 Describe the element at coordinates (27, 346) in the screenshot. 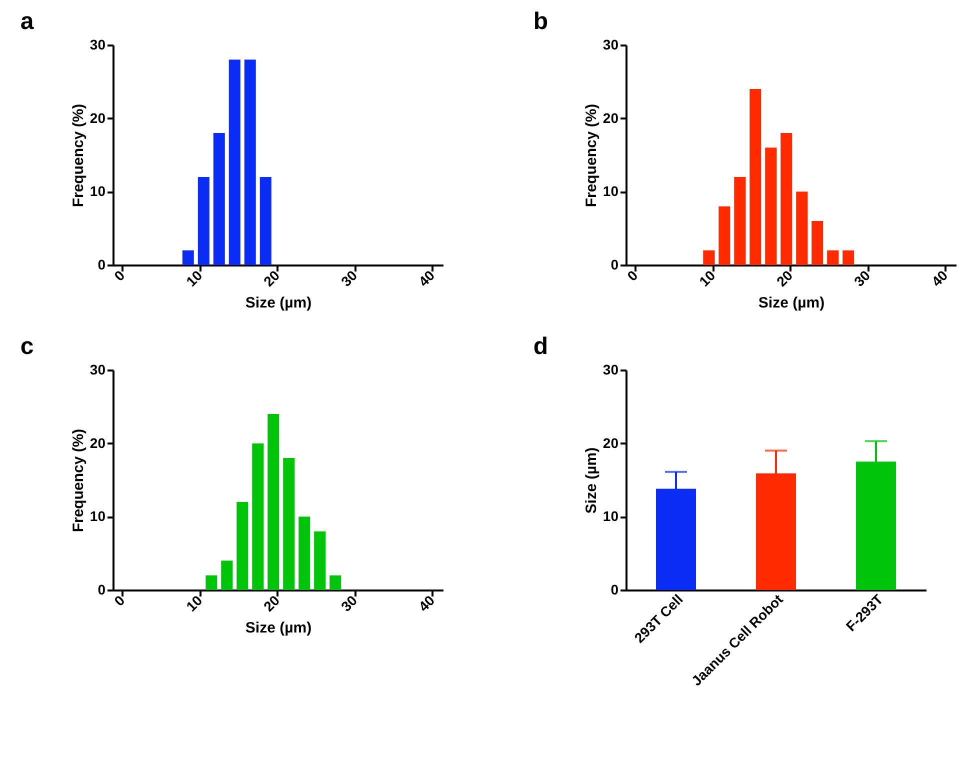

I see `chart-title: c` at that location.